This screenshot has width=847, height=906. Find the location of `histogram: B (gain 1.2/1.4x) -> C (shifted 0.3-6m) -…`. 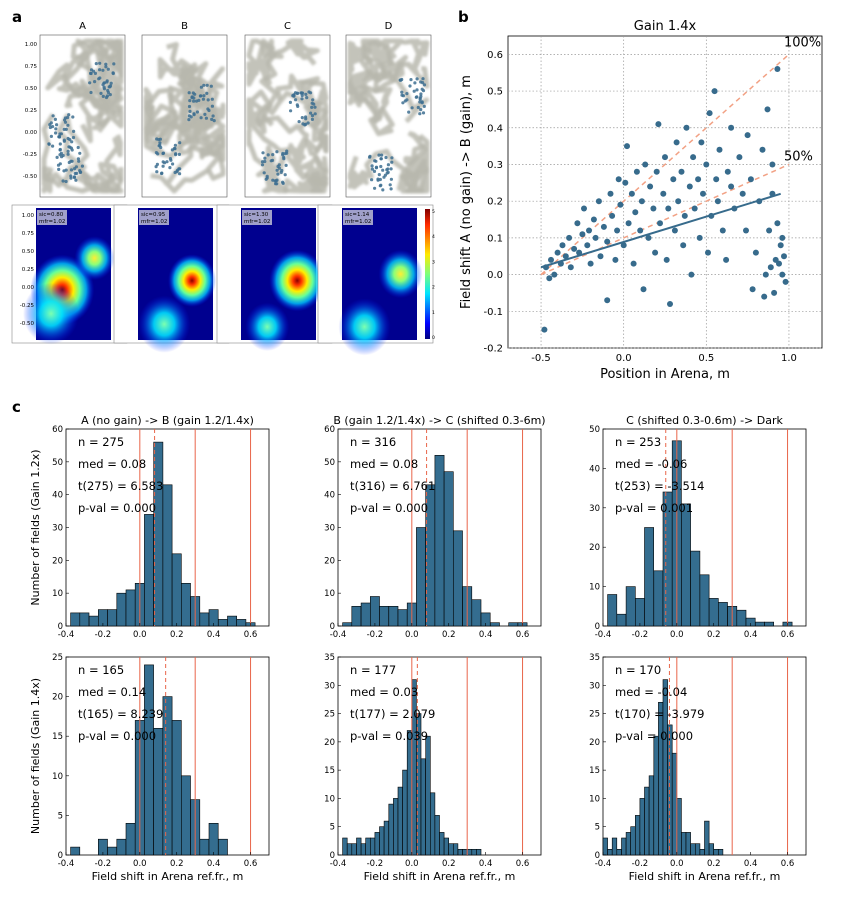

histogram: B (gain 1.2/1.4x) -> C (shifted 0.3-6m) -… is located at coordinates (434, 527).